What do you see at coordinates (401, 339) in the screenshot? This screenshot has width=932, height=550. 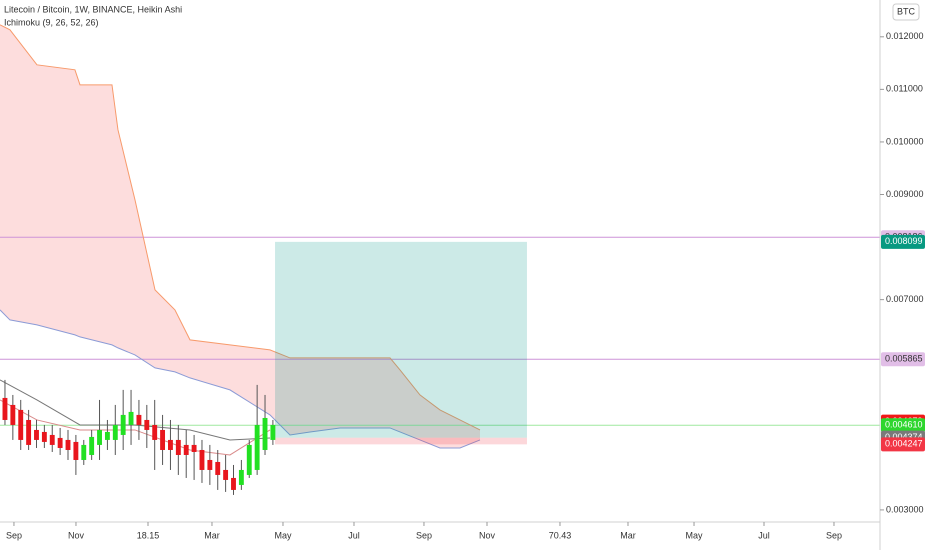 I see `profit-zone` at bounding box center [401, 339].